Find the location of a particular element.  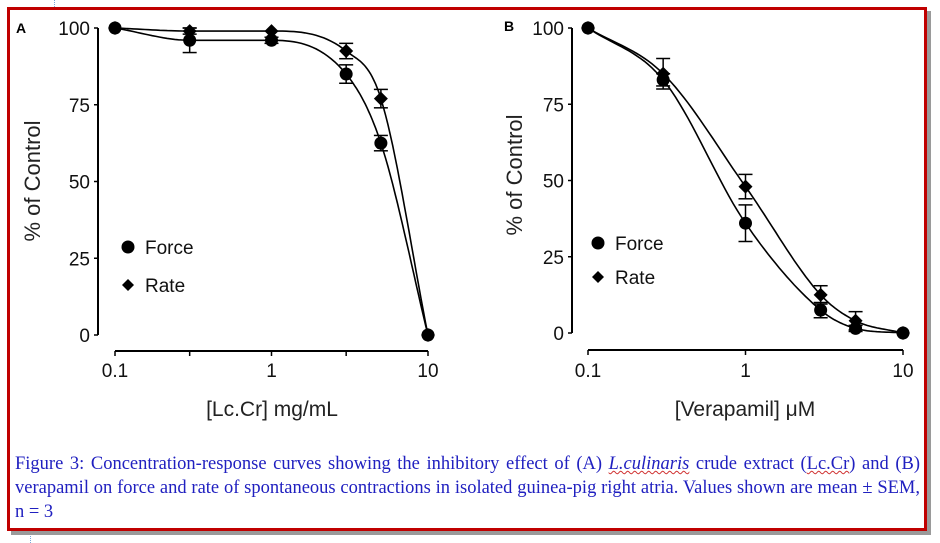

dotted-guide-top is located at coordinates (54, 3).